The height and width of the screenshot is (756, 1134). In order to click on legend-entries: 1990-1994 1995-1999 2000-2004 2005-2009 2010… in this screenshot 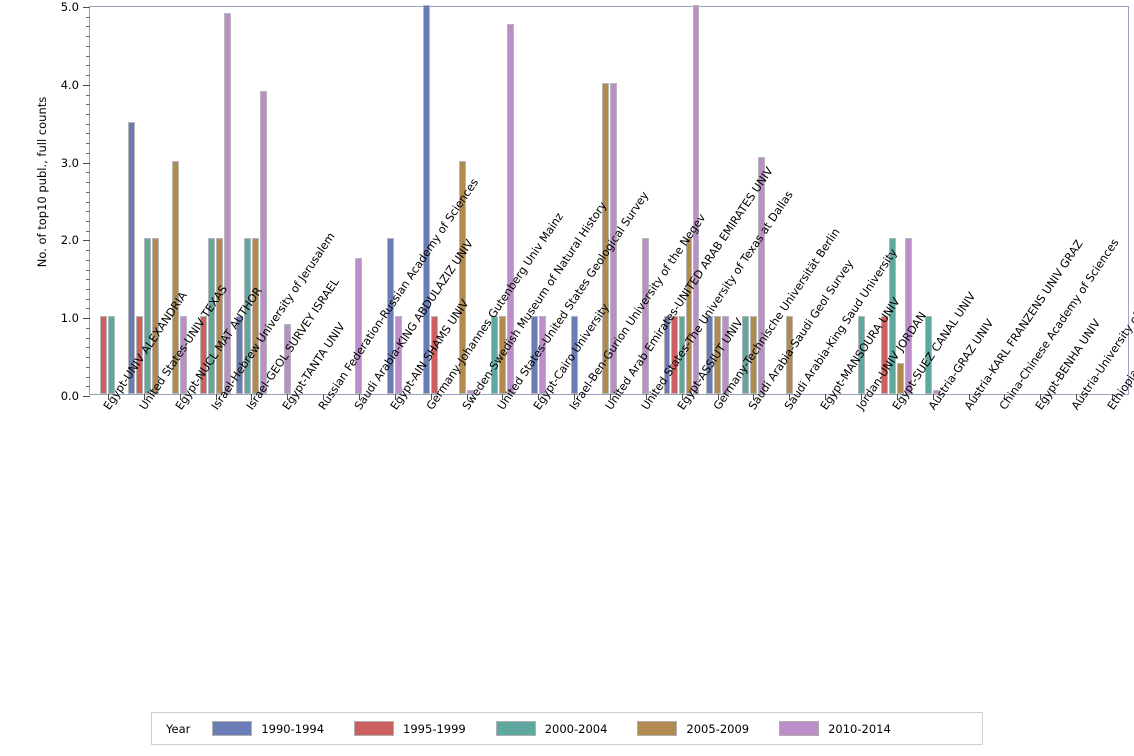, I will do `click(566, 728)`.